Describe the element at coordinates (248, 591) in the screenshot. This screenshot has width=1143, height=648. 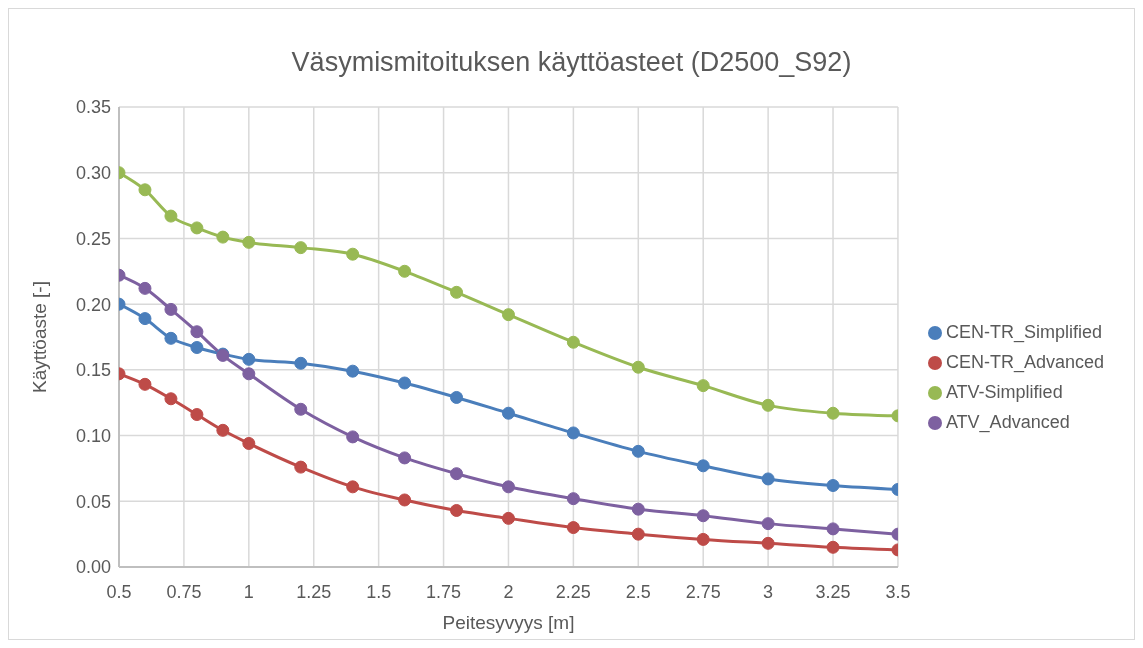
I see `x-tick-label: 1` at that location.